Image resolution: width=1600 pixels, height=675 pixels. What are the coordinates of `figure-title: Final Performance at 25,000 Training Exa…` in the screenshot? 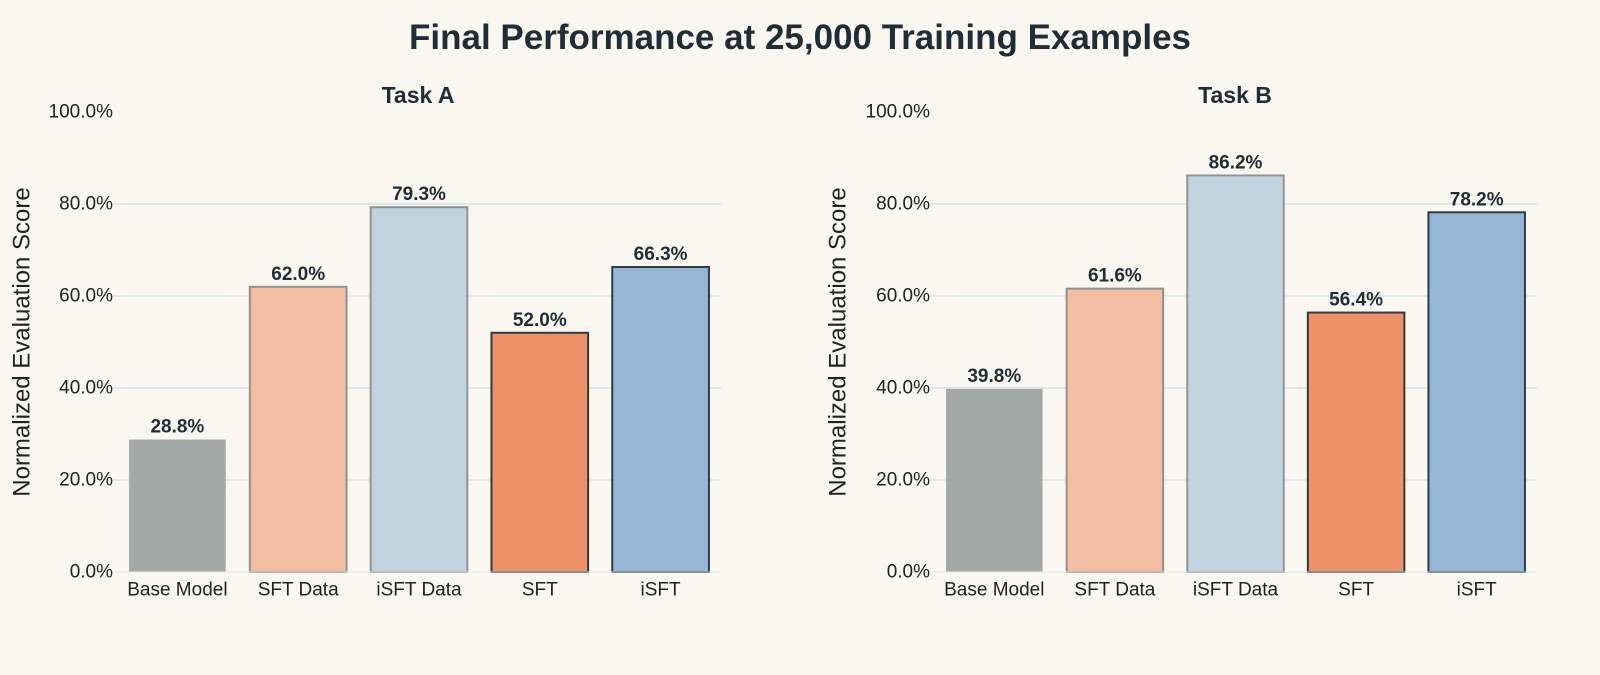 It's located at (800, 37).